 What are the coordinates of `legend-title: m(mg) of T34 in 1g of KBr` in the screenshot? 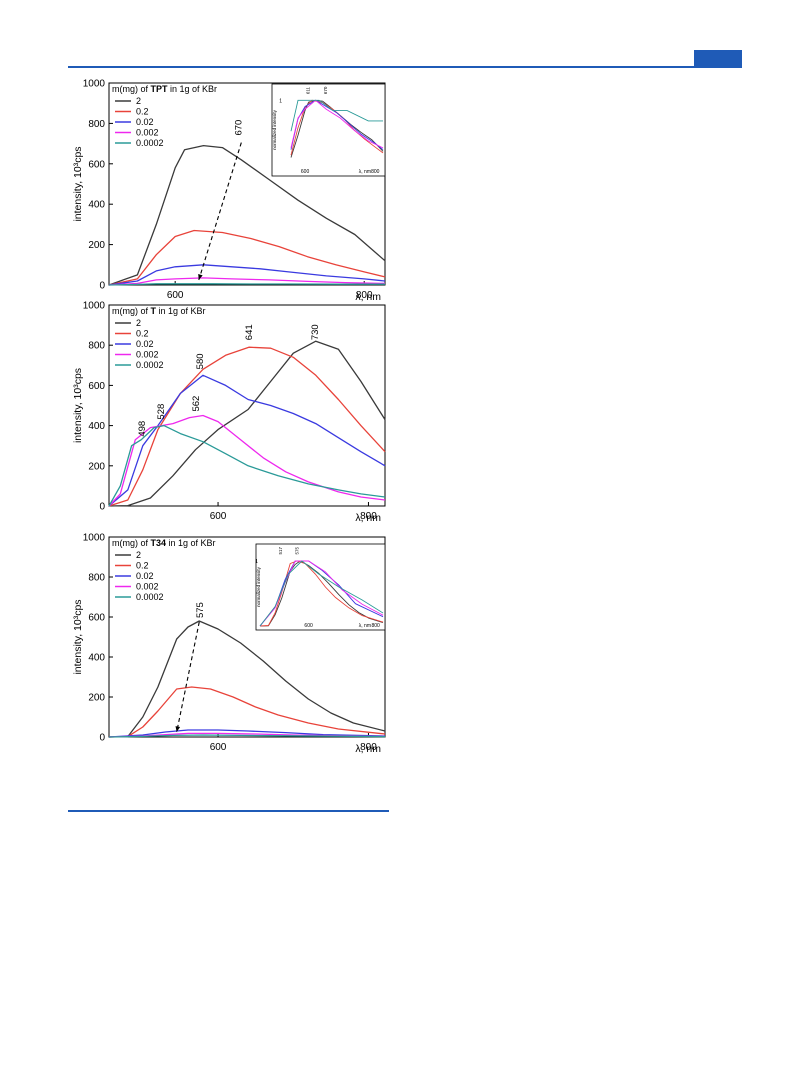 It's located at (164, 543).